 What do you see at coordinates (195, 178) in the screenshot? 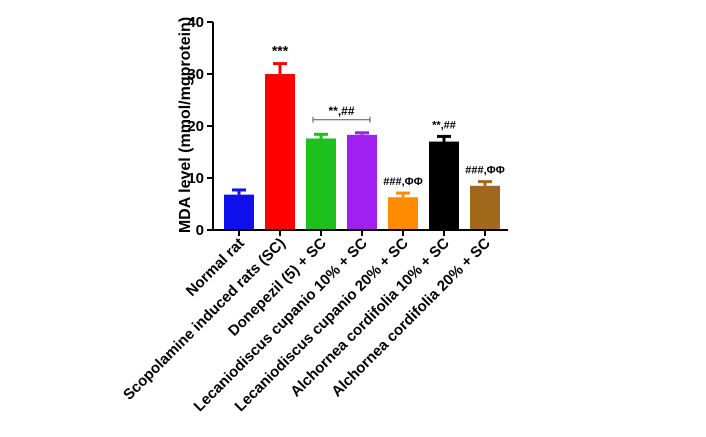
I see `y-tick-label: 10` at bounding box center [195, 178].